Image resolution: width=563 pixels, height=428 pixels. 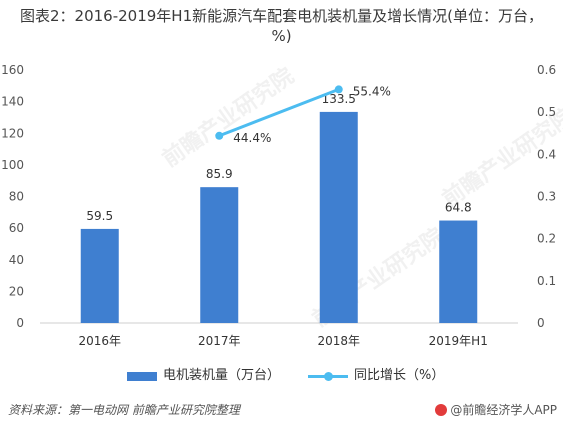 What do you see at coordinates (20, 323) in the screenshot?
I see `y-left-tick-label: 0` at bounding box center [20, 323].